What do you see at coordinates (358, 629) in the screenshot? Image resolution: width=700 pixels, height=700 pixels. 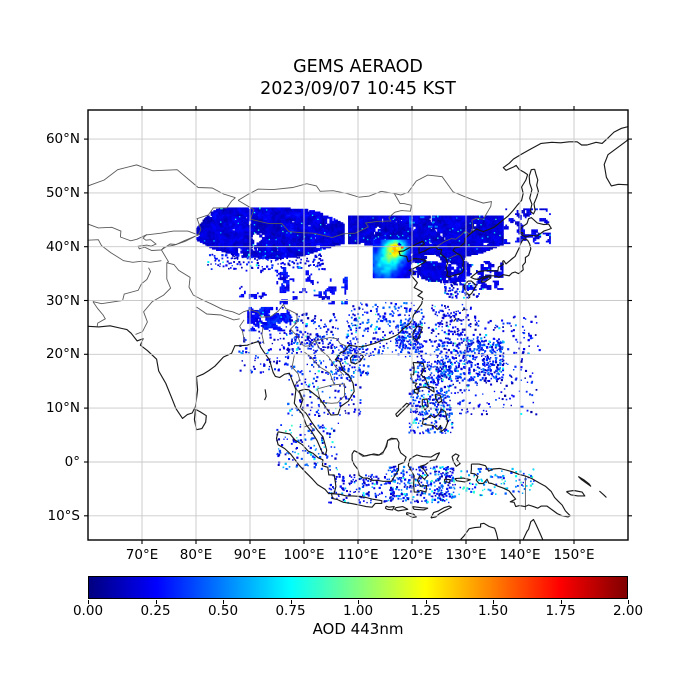 I see `colorbar-label: AOD 443nm` at bounding box center [358, 629].